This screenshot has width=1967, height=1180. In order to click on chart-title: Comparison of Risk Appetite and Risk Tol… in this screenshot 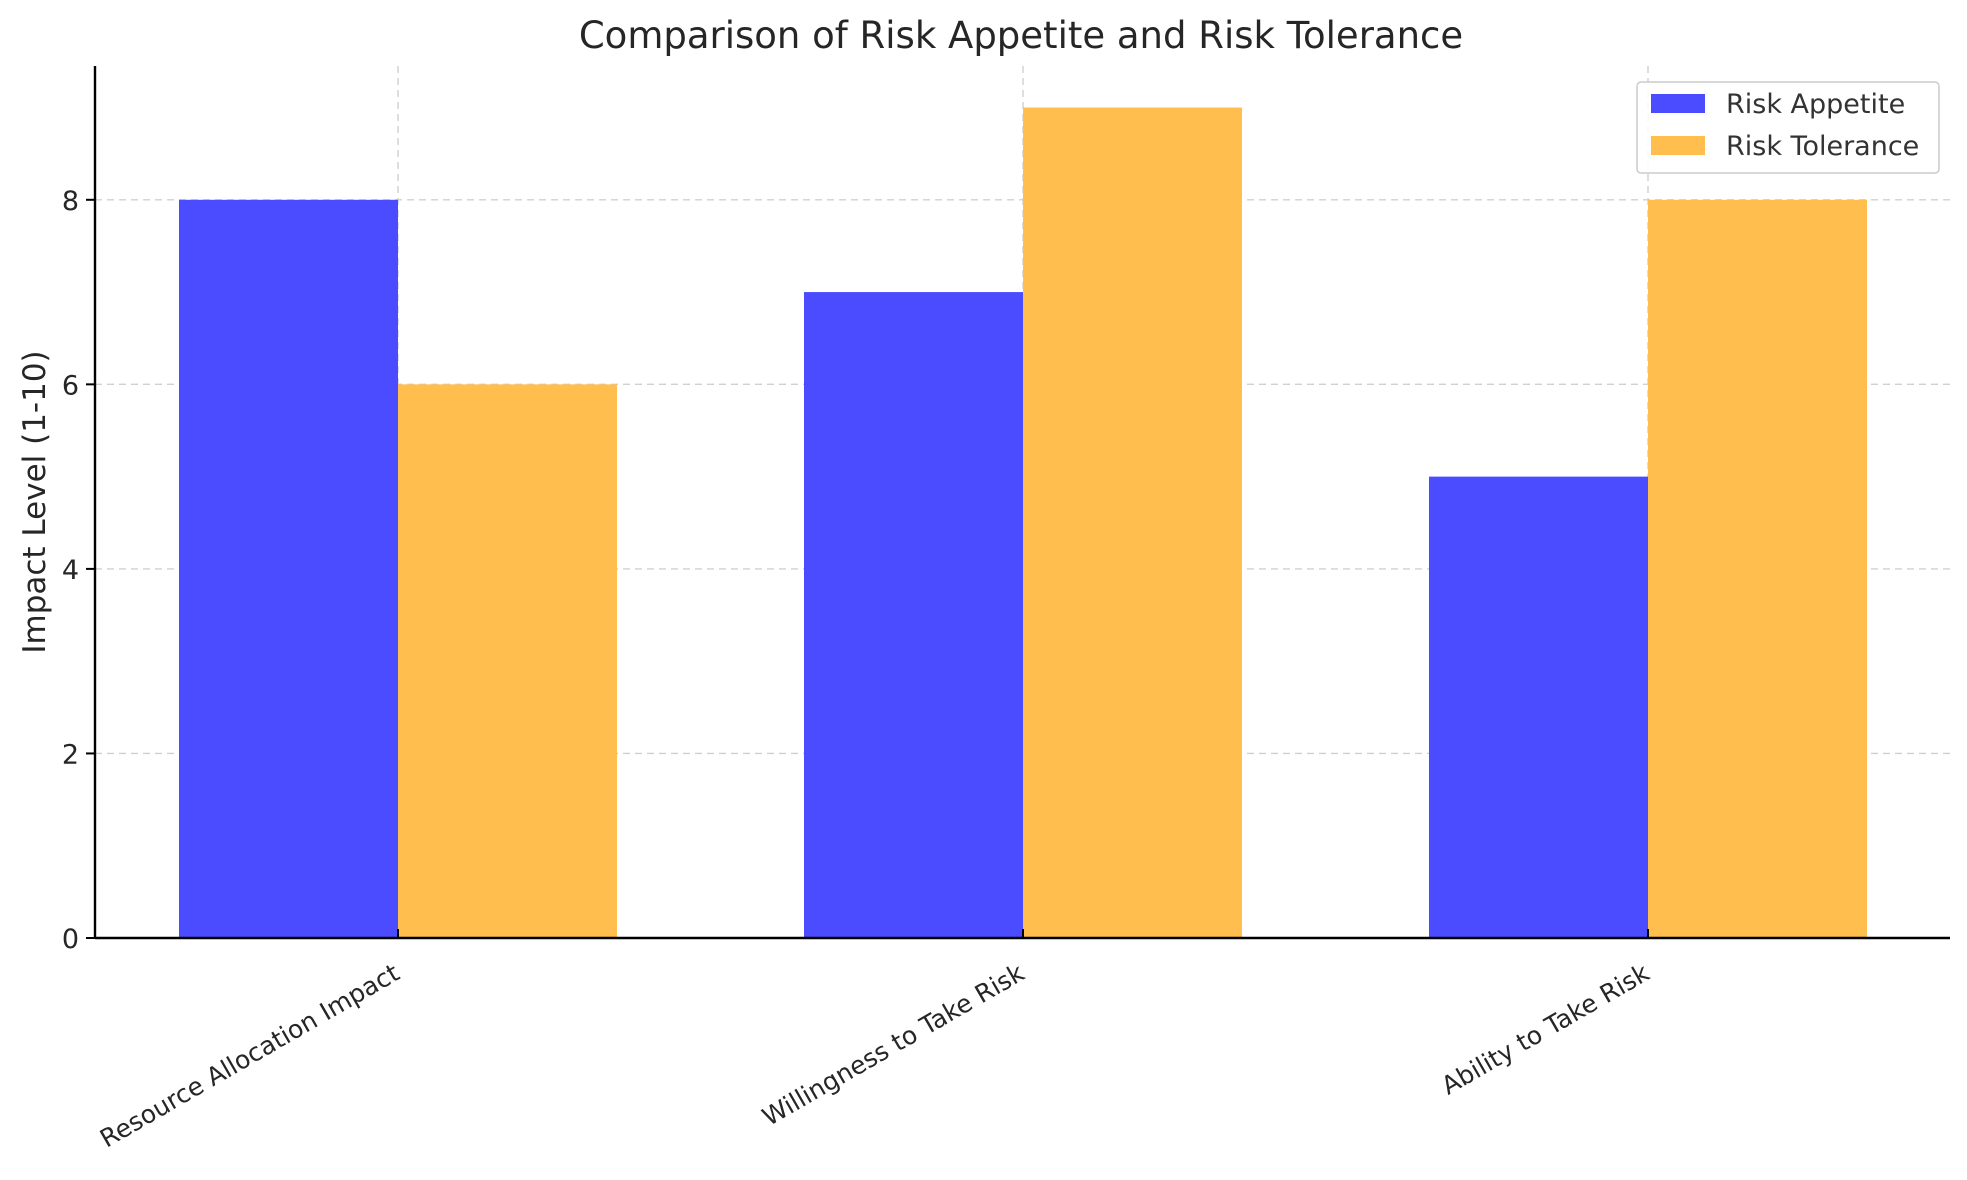, I will do `click(1021, 35)`.